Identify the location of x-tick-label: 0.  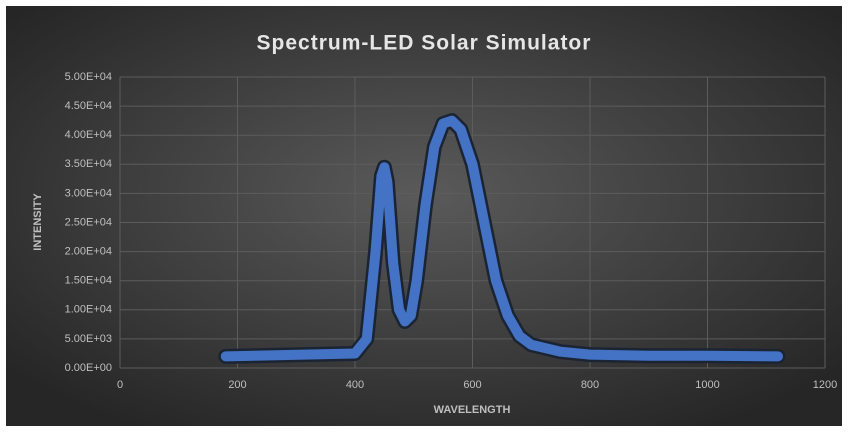
(120, 385).